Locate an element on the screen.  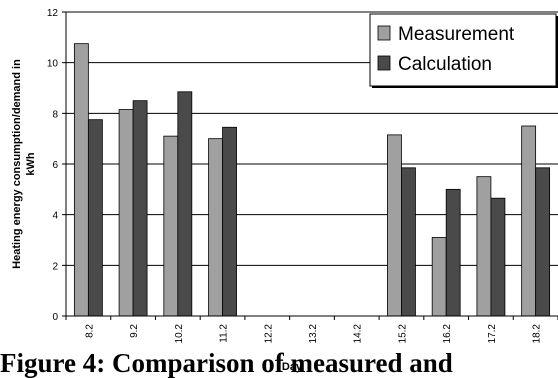
x-tick-label: 8.2 is located at coordinates (89, 331).